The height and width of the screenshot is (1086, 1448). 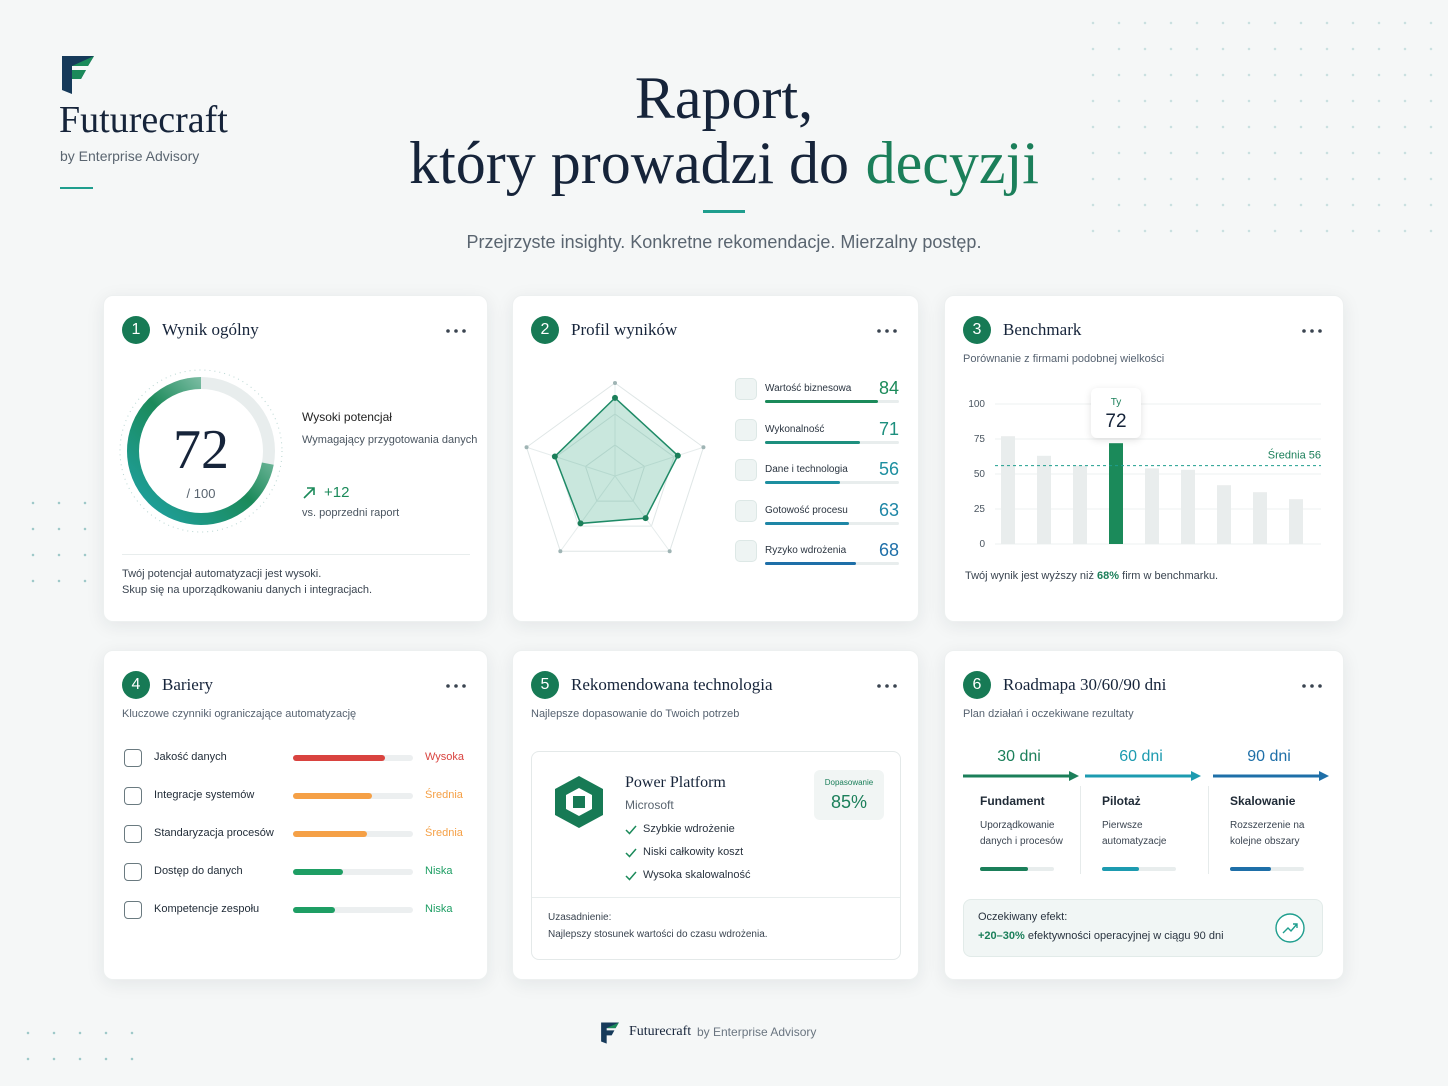 What do you see at coordinates (976, 404) in the screenshot?
I see `y-tick-label: 100` at bounding box center [976, 404].